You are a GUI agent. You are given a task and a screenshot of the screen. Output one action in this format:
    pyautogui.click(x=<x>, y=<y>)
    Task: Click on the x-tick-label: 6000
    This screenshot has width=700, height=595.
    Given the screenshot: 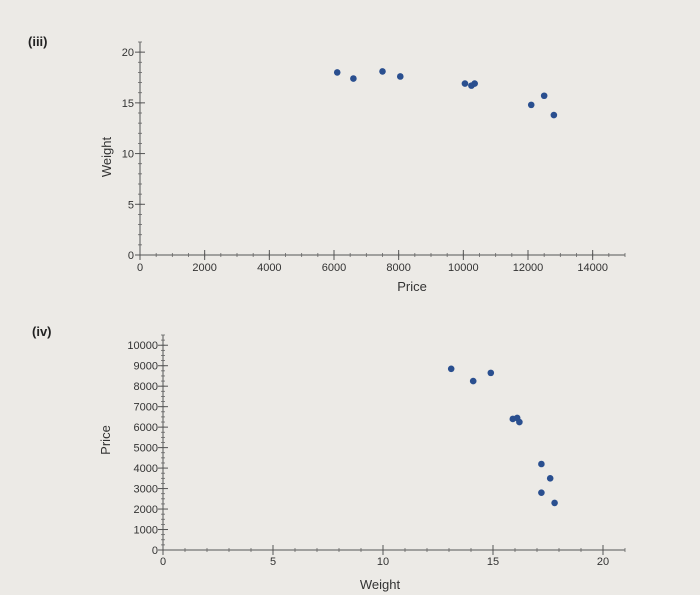 What is the action you would take?
    pyautogui.click(x=334, y=268)
    